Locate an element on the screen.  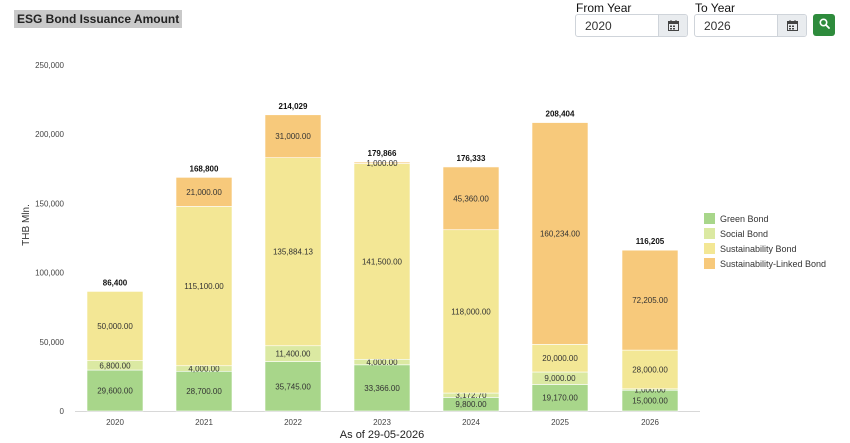
to-year-label: To Year is located at coordinates (715, 8).